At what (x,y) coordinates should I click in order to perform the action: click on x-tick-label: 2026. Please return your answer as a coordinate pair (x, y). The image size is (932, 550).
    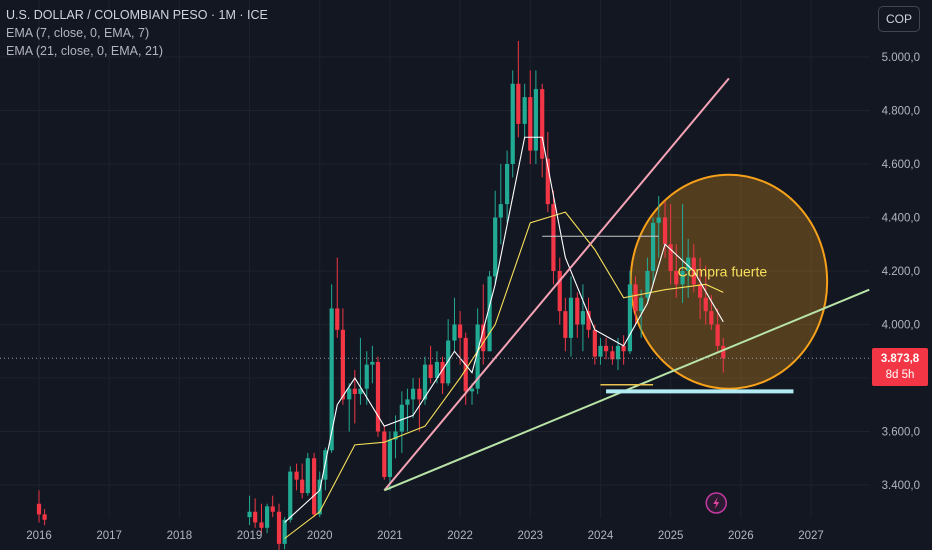
    Looking at the image, I should click on (741, 536).